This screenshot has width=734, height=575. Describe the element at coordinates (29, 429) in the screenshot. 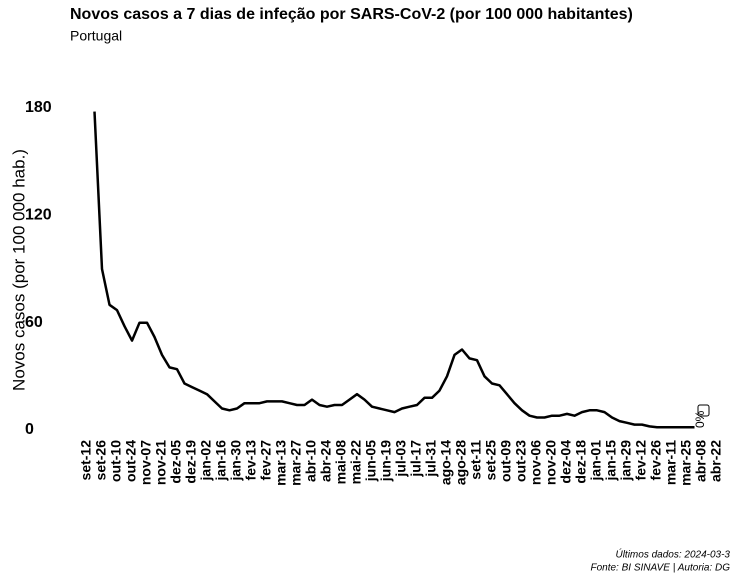

I see `y-tick-label: 0` at that location.